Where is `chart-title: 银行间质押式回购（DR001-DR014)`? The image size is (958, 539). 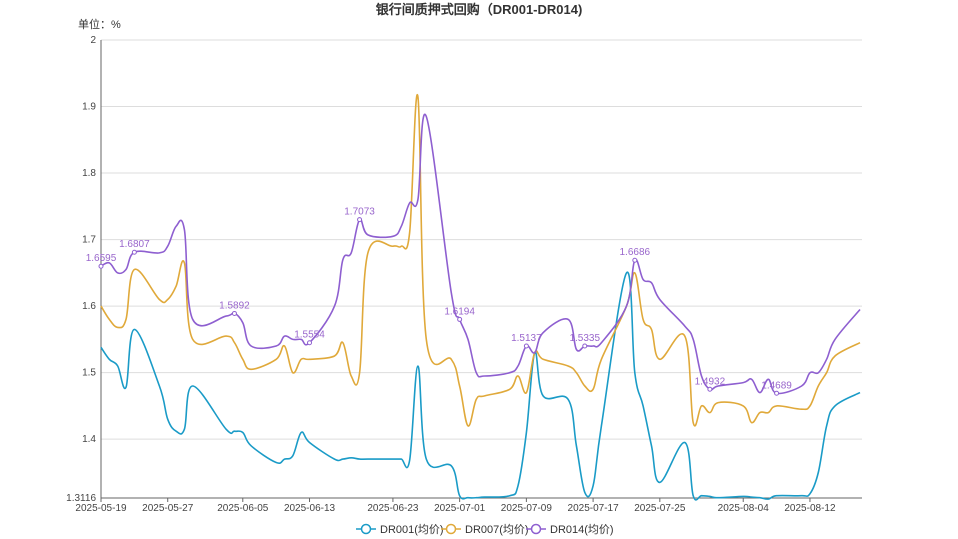
chart-title: 银行间质押式回购（DR001-DR014) is located at coordinates (479, 9).